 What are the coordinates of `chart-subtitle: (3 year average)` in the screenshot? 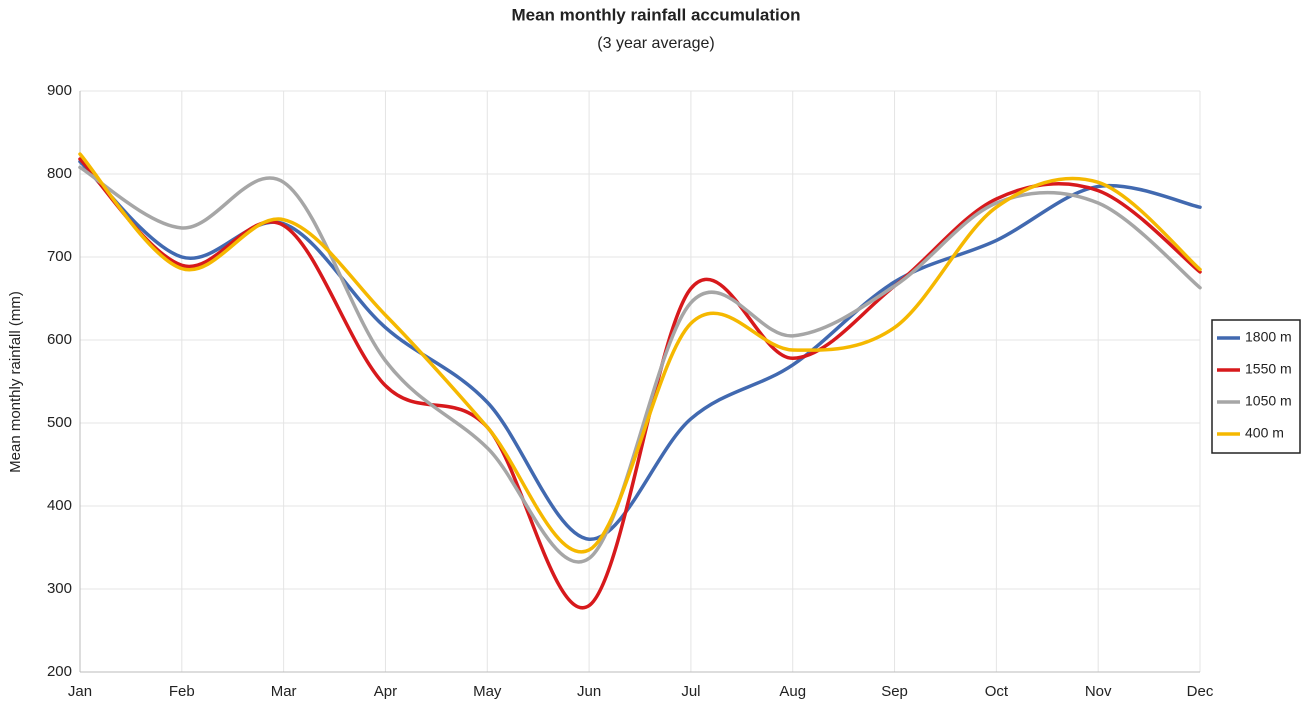 It's located at (655, 43).